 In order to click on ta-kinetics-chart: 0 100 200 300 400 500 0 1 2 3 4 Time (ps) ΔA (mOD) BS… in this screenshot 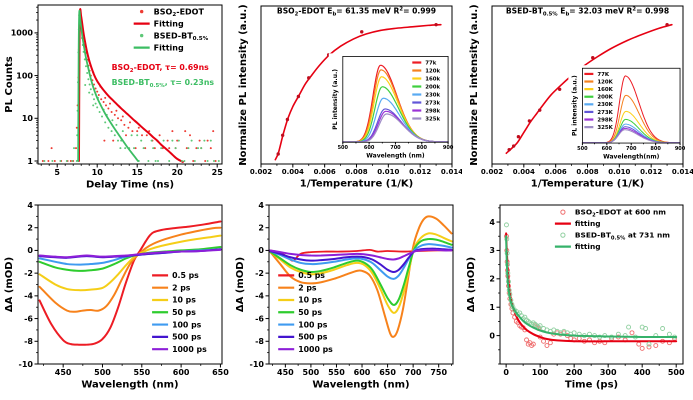, I will do `click(575, 297)`.